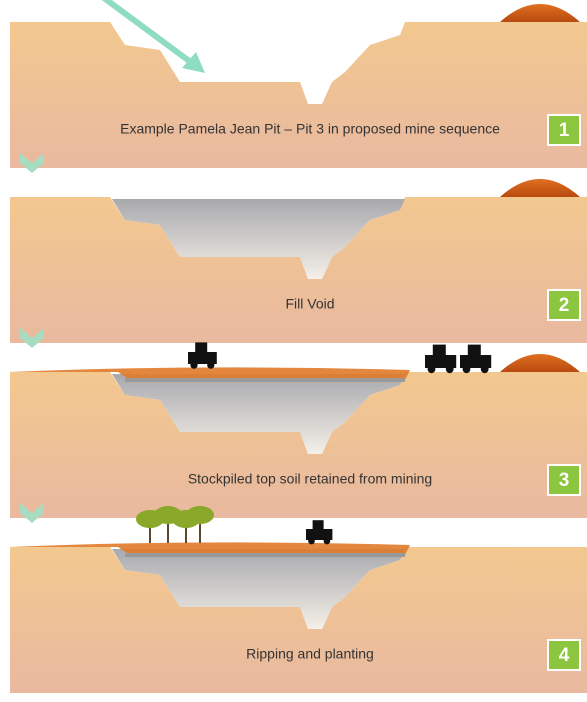 The height and width of the screenshot is (702, 587). What do you see at coordinates (309, 304) in the screenshot?
I see `panel-caption: Fill Void` at bounding box center [309, 304].